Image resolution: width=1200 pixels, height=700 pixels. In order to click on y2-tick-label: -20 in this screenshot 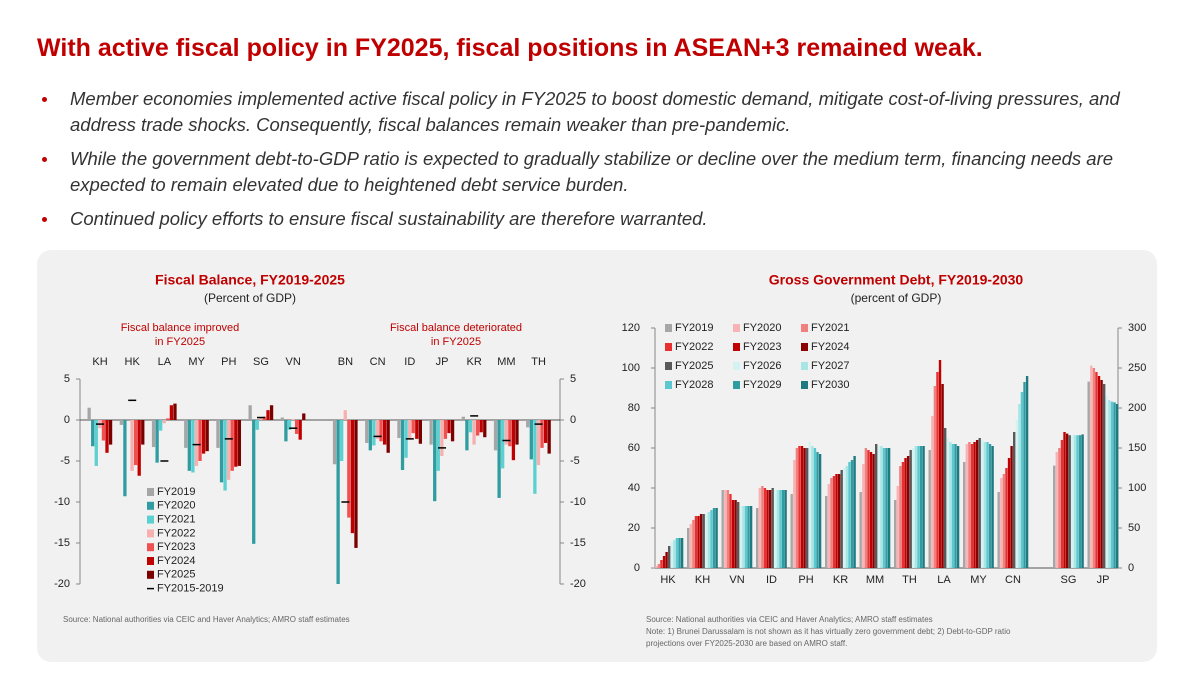, I will do `click(578, 584)`.